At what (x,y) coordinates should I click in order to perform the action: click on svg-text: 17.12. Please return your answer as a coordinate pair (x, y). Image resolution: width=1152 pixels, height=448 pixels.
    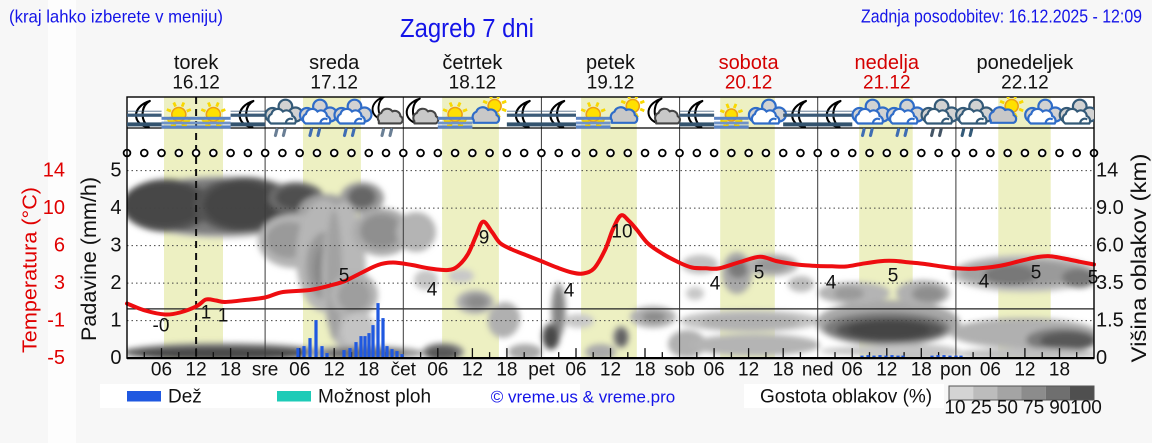
    Looking at the image, I should click on (334, 83).